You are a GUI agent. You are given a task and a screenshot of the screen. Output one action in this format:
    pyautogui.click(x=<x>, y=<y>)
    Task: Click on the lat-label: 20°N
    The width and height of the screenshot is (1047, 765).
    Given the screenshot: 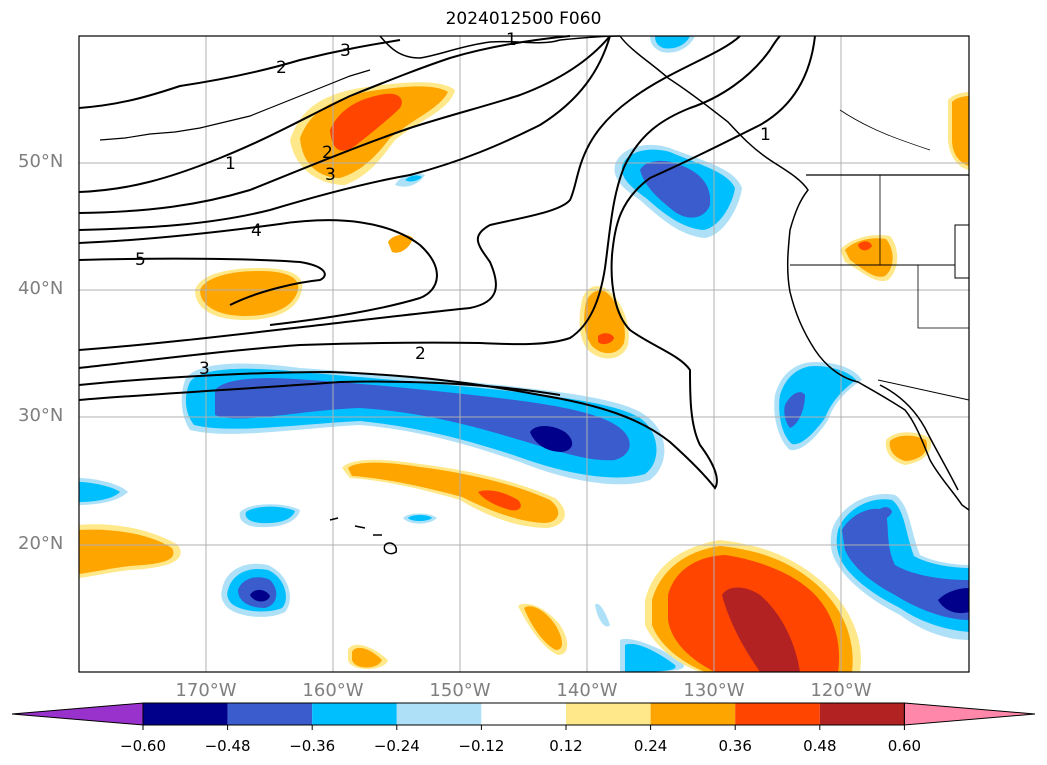 What is the action you would take?
    pyautogui.click(x=41, y=543)
    